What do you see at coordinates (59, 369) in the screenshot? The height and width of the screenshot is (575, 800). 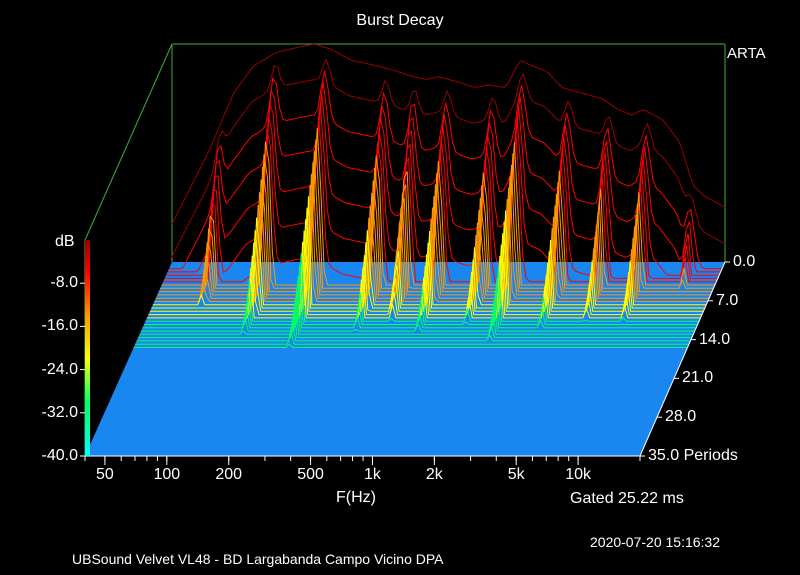 I see `y-tick-label: -24.0` at bounding box center [59, 369].